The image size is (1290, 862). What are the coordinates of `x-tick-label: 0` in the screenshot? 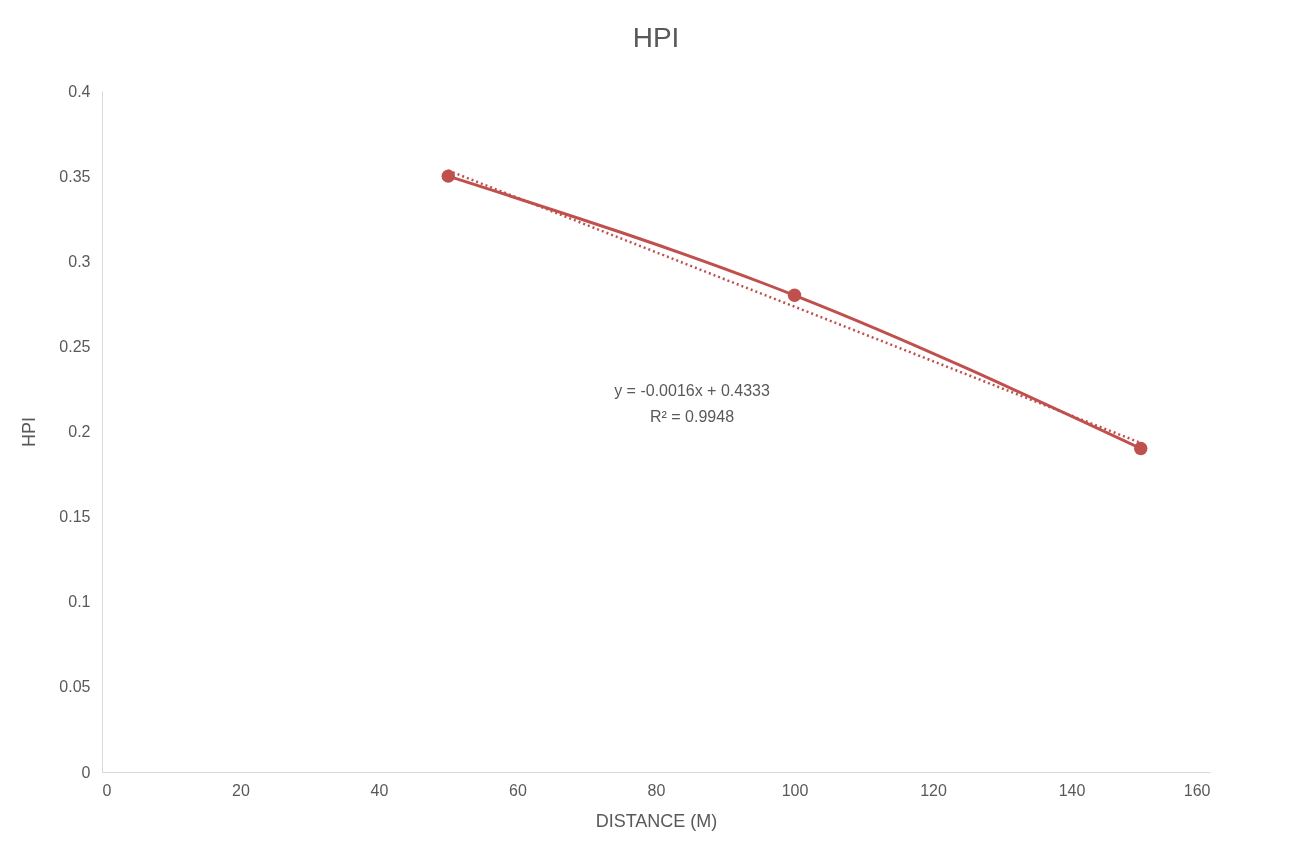 It's located at (107, 790).